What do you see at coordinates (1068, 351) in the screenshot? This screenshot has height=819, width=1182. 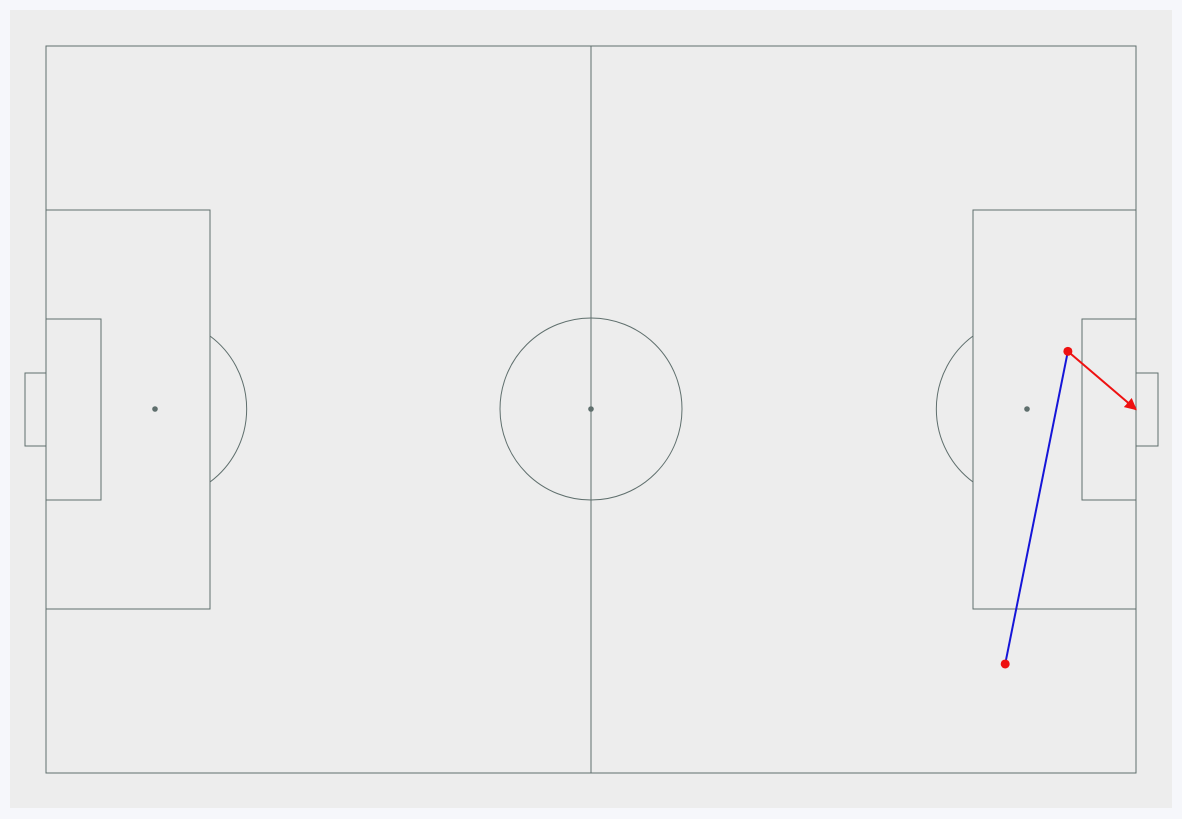 I see `shot-start-marker` at bounding box center [1068, 351].